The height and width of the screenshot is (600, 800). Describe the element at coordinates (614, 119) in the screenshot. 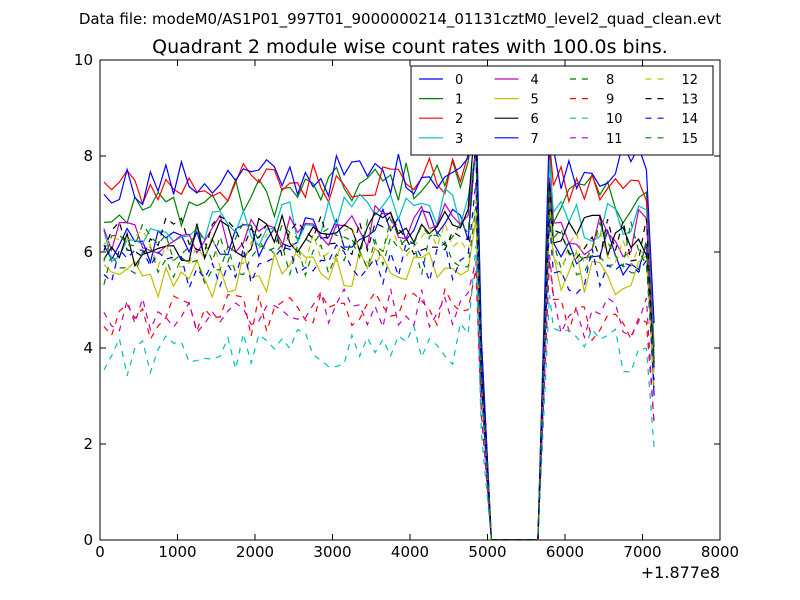

I see `legend-label-10: 10` at that location.